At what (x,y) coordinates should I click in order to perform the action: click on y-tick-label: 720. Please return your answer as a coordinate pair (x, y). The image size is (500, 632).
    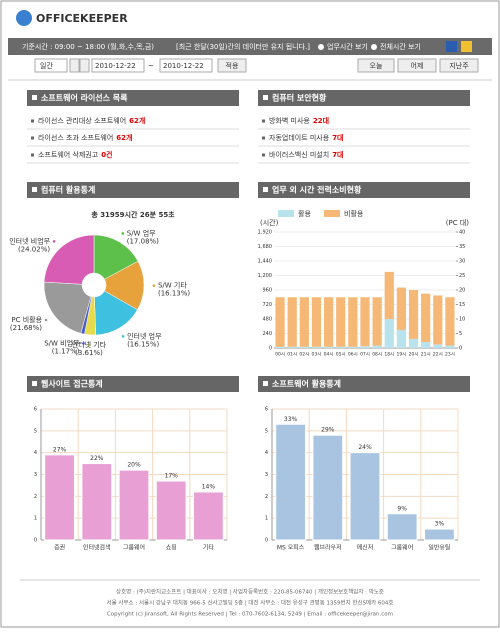
    Looking at the image, I should click on (267, 305).